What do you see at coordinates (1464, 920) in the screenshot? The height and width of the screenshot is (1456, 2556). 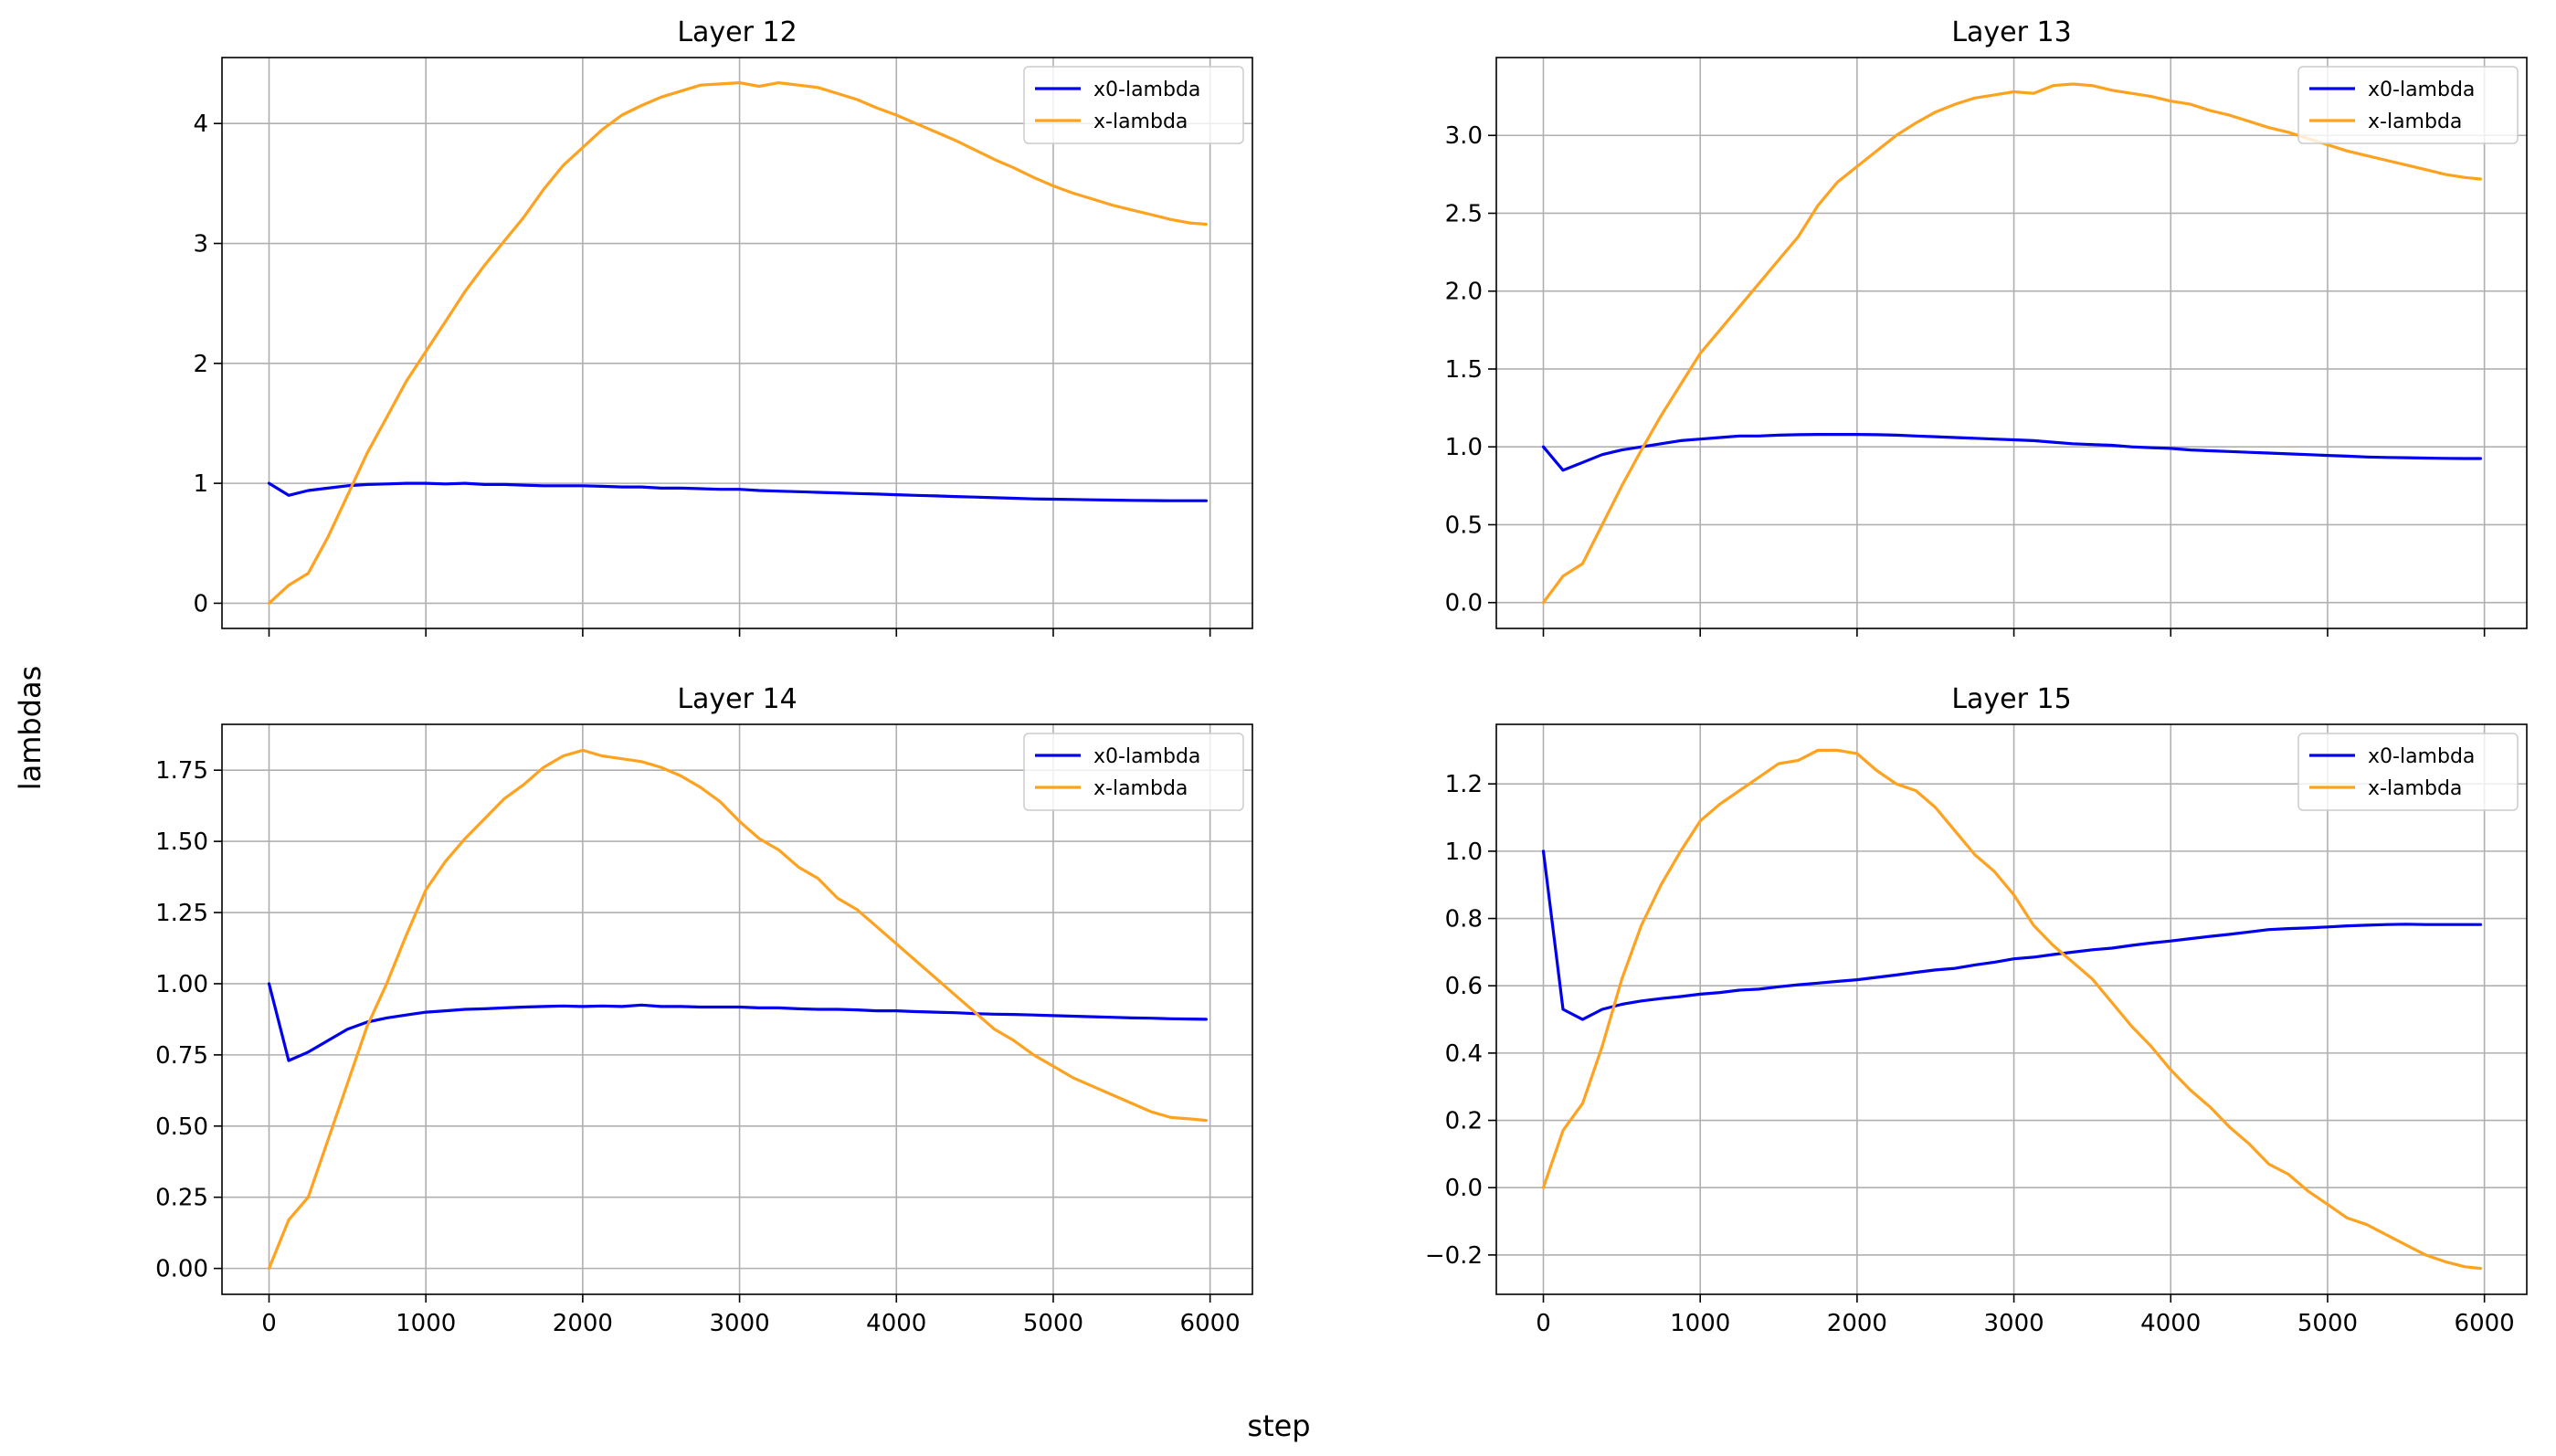 I see `y-tick-label: 0.8` at bounding box center [1464, 920].